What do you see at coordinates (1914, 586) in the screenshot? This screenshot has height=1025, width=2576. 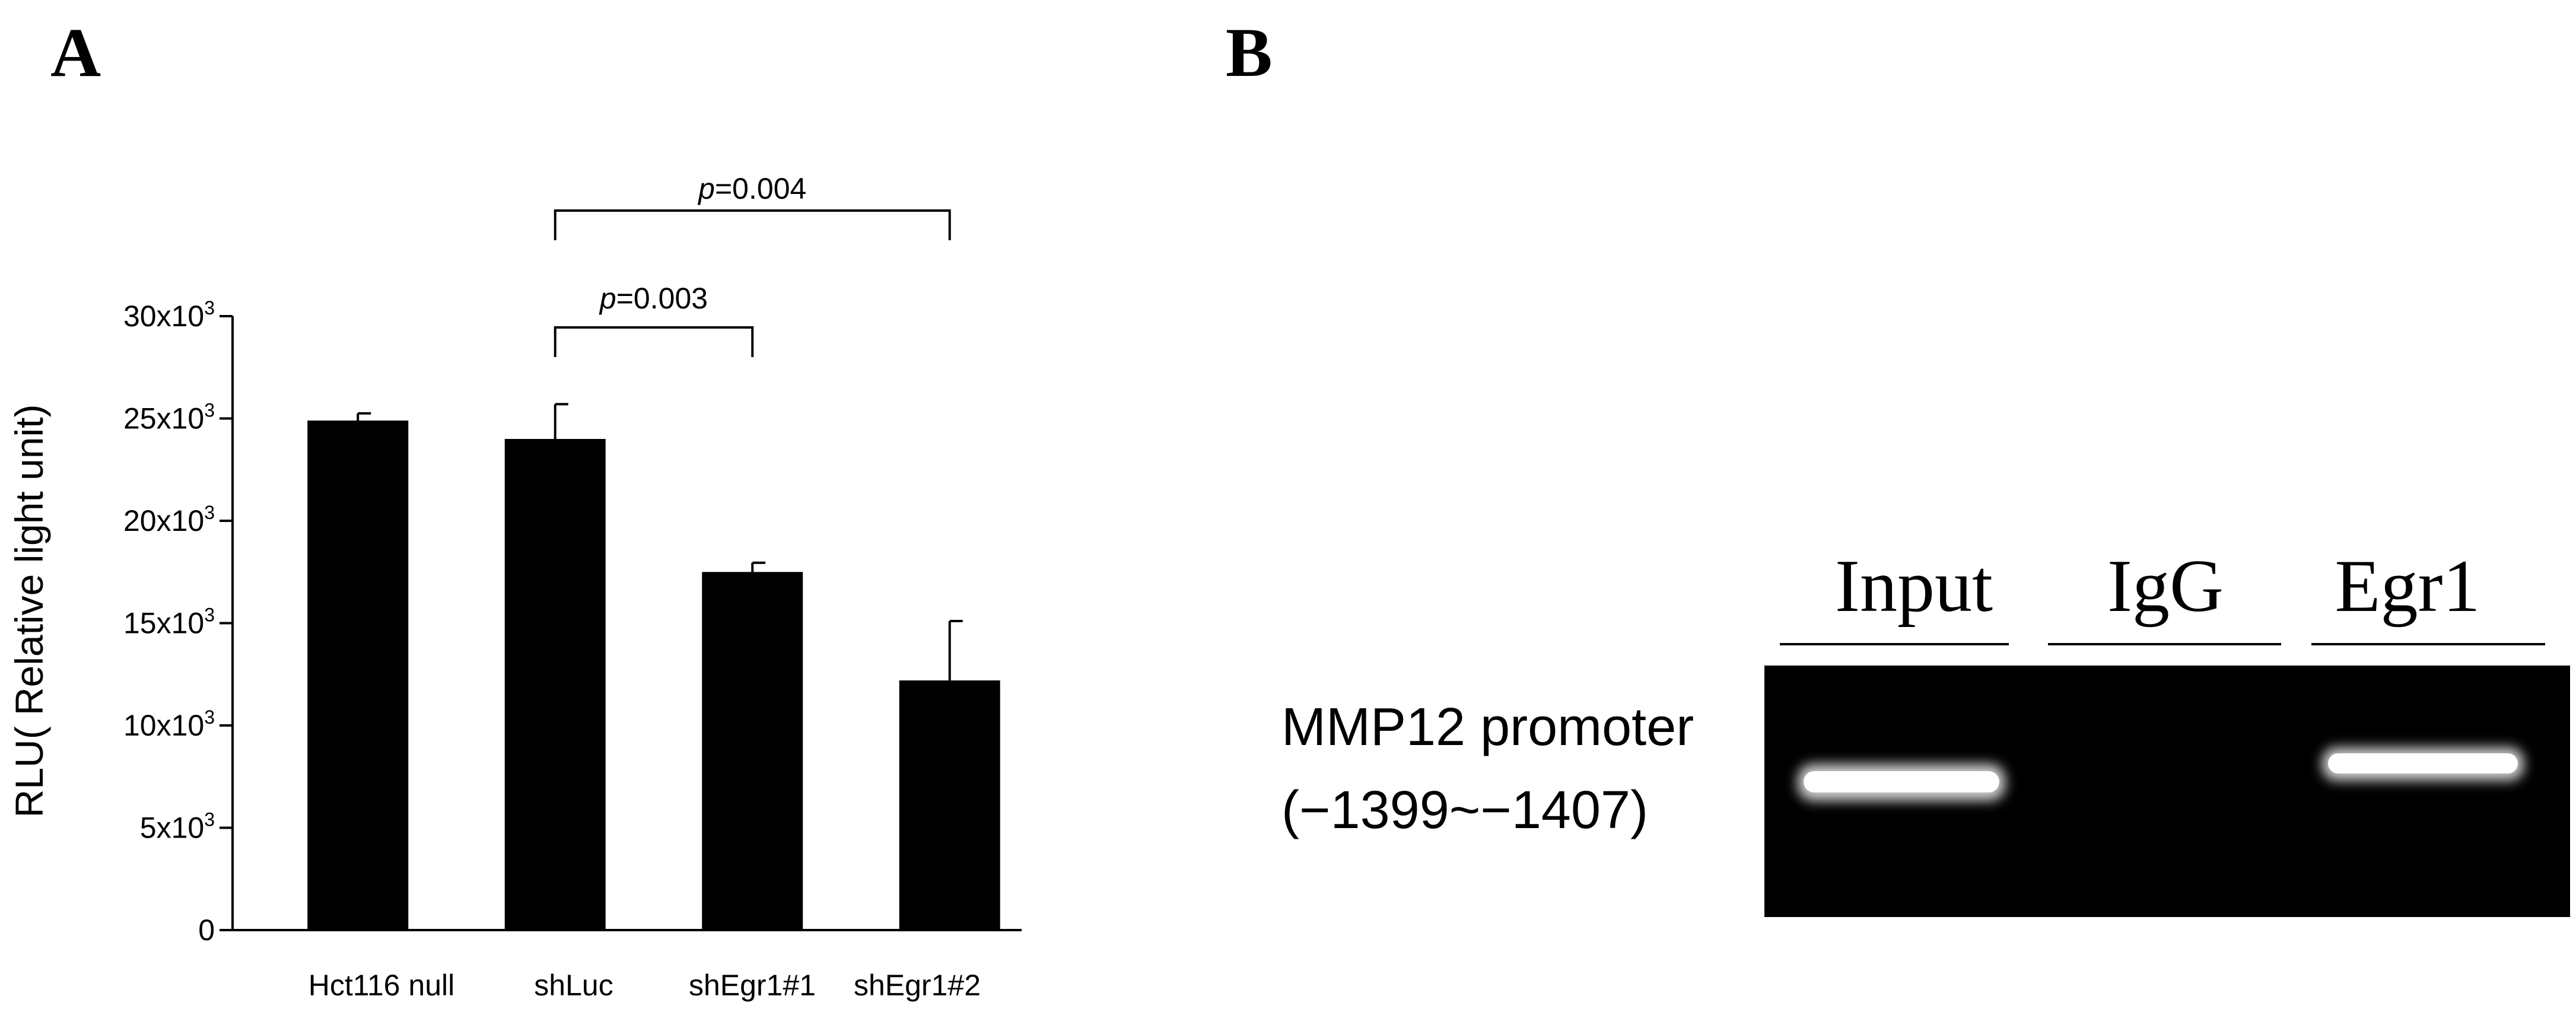 I see `lane-label-input: Input` at bounding box center [1914, 586].